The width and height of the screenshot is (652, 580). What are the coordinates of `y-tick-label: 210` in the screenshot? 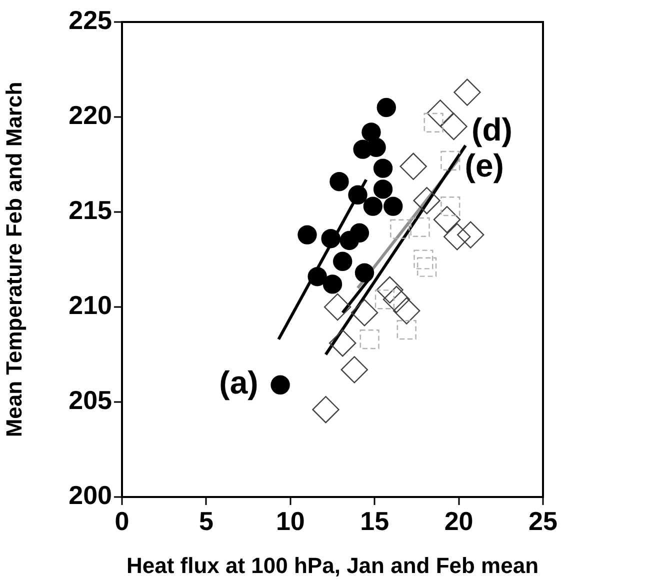 It's located at (90, 305).